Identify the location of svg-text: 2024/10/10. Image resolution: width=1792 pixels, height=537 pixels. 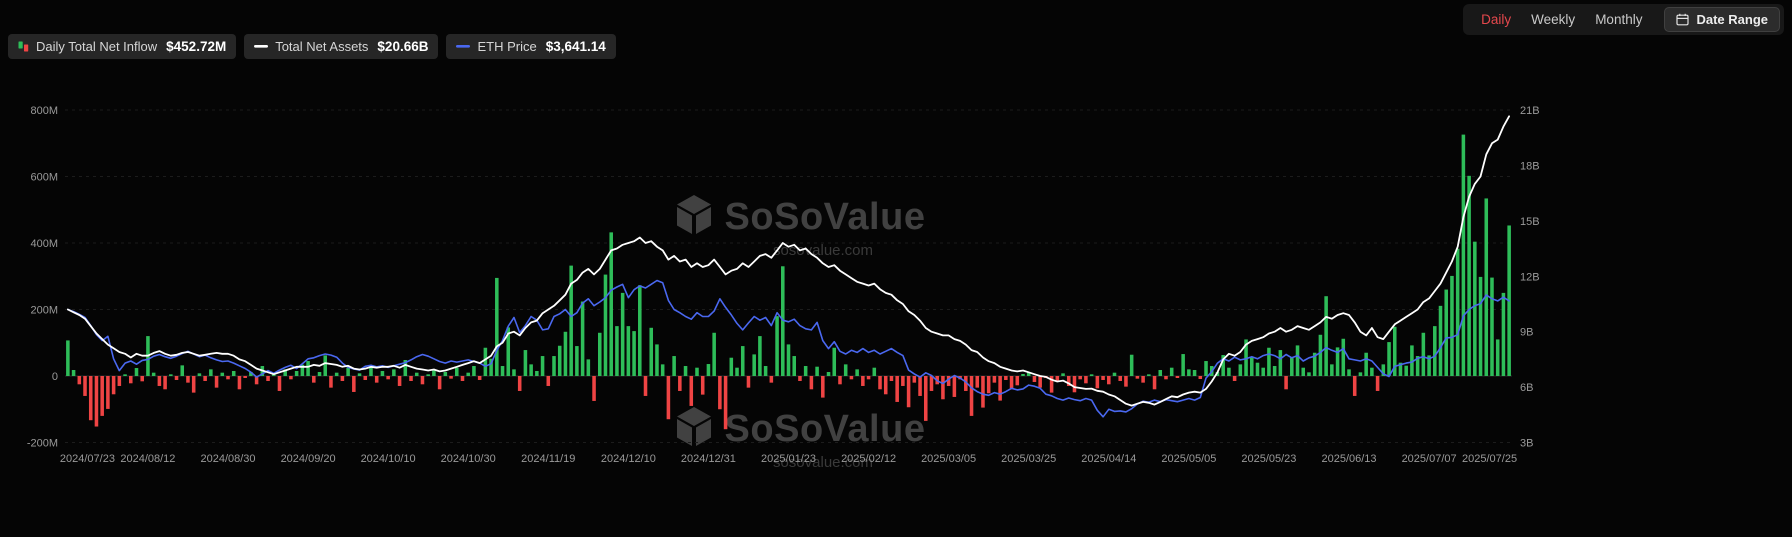
(388, 459).